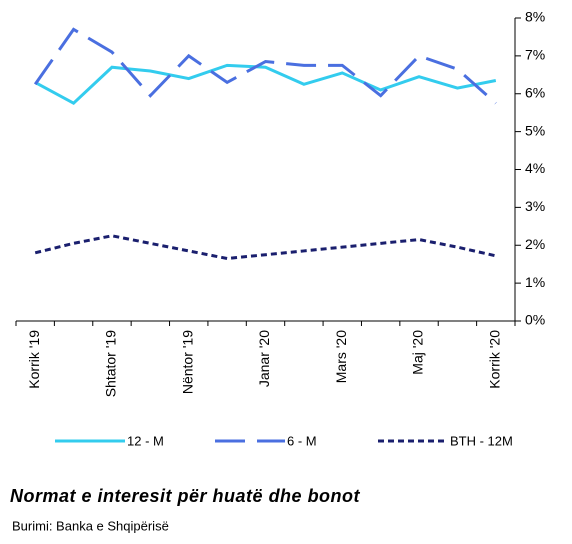 Image resolution: width=572 pixels, height=544 pixels. I want to click on y-tick-label: 1%, so click(535, 282).